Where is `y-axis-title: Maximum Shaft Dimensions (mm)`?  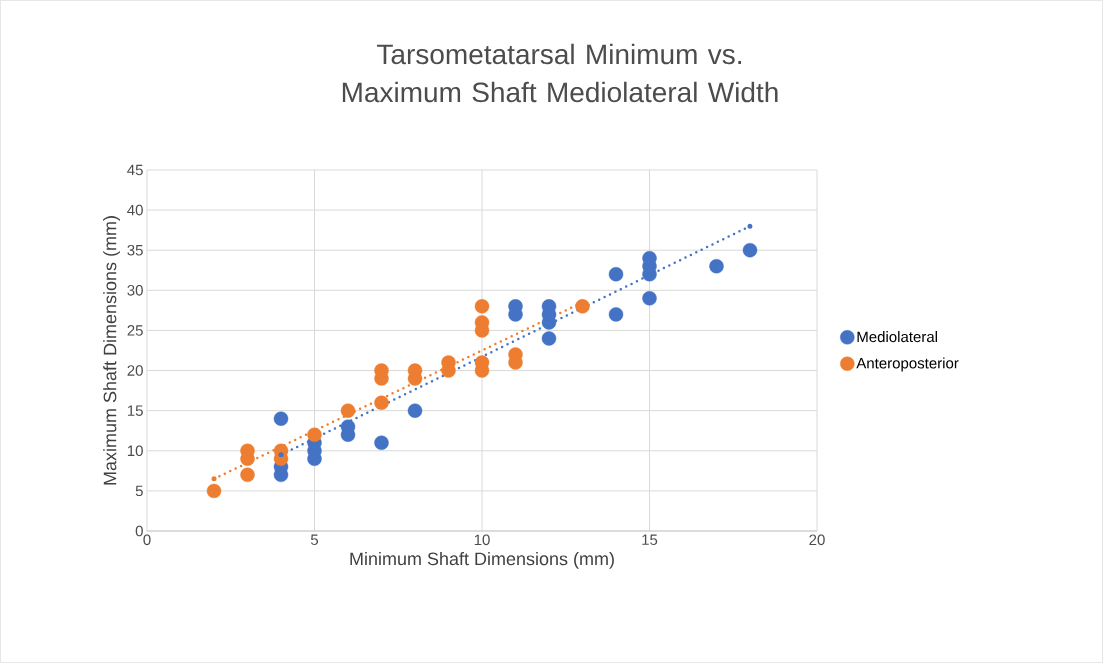 y-axis-title: Maximum Shaft Dimensions (mm) is located at coordinates (111, 350).